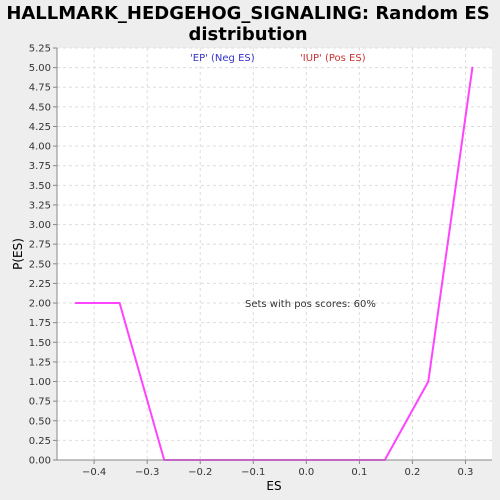  What do you see at coordinates (40, 245) in the screenshot?
I see `y-tick-label: 2.75` at bounding box center [40, 245].